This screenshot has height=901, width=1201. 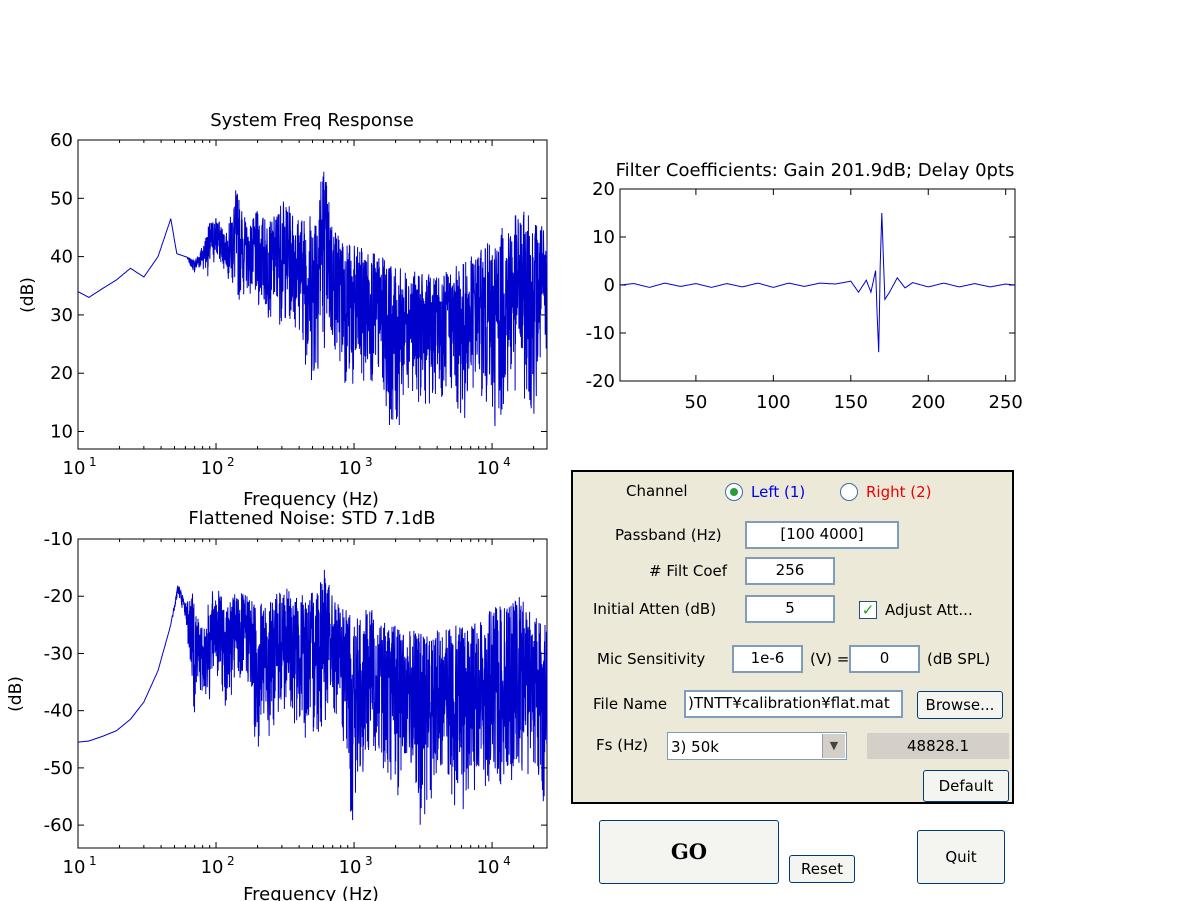 What do you see at coordinates (695, 402) in the screenshot?
I see `x-tick-label: 50` at bounding box center [695, 402].